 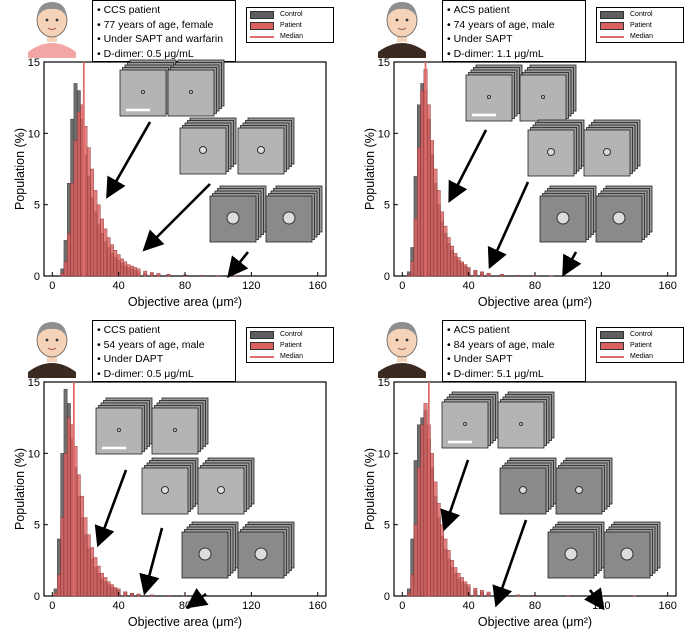 What do you see at coordinates (164, 330) in the screenshot?
I see `patient-info-line: CCS patient` at bounding box center [164, 330].